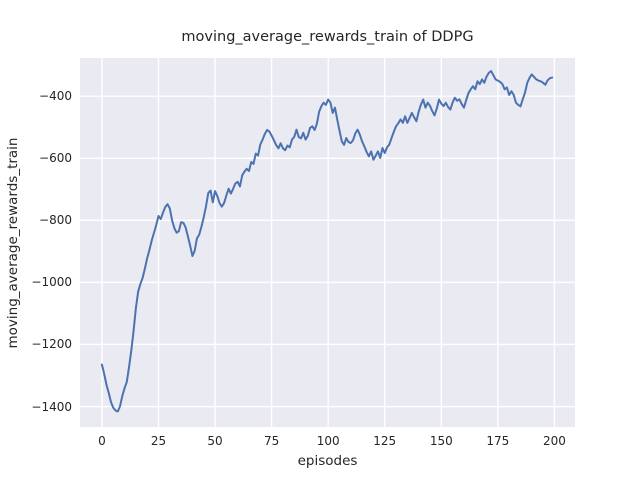 This screenshot has height=480, width=640. I want to click on x-tick-label: 200, so click(554, 441).